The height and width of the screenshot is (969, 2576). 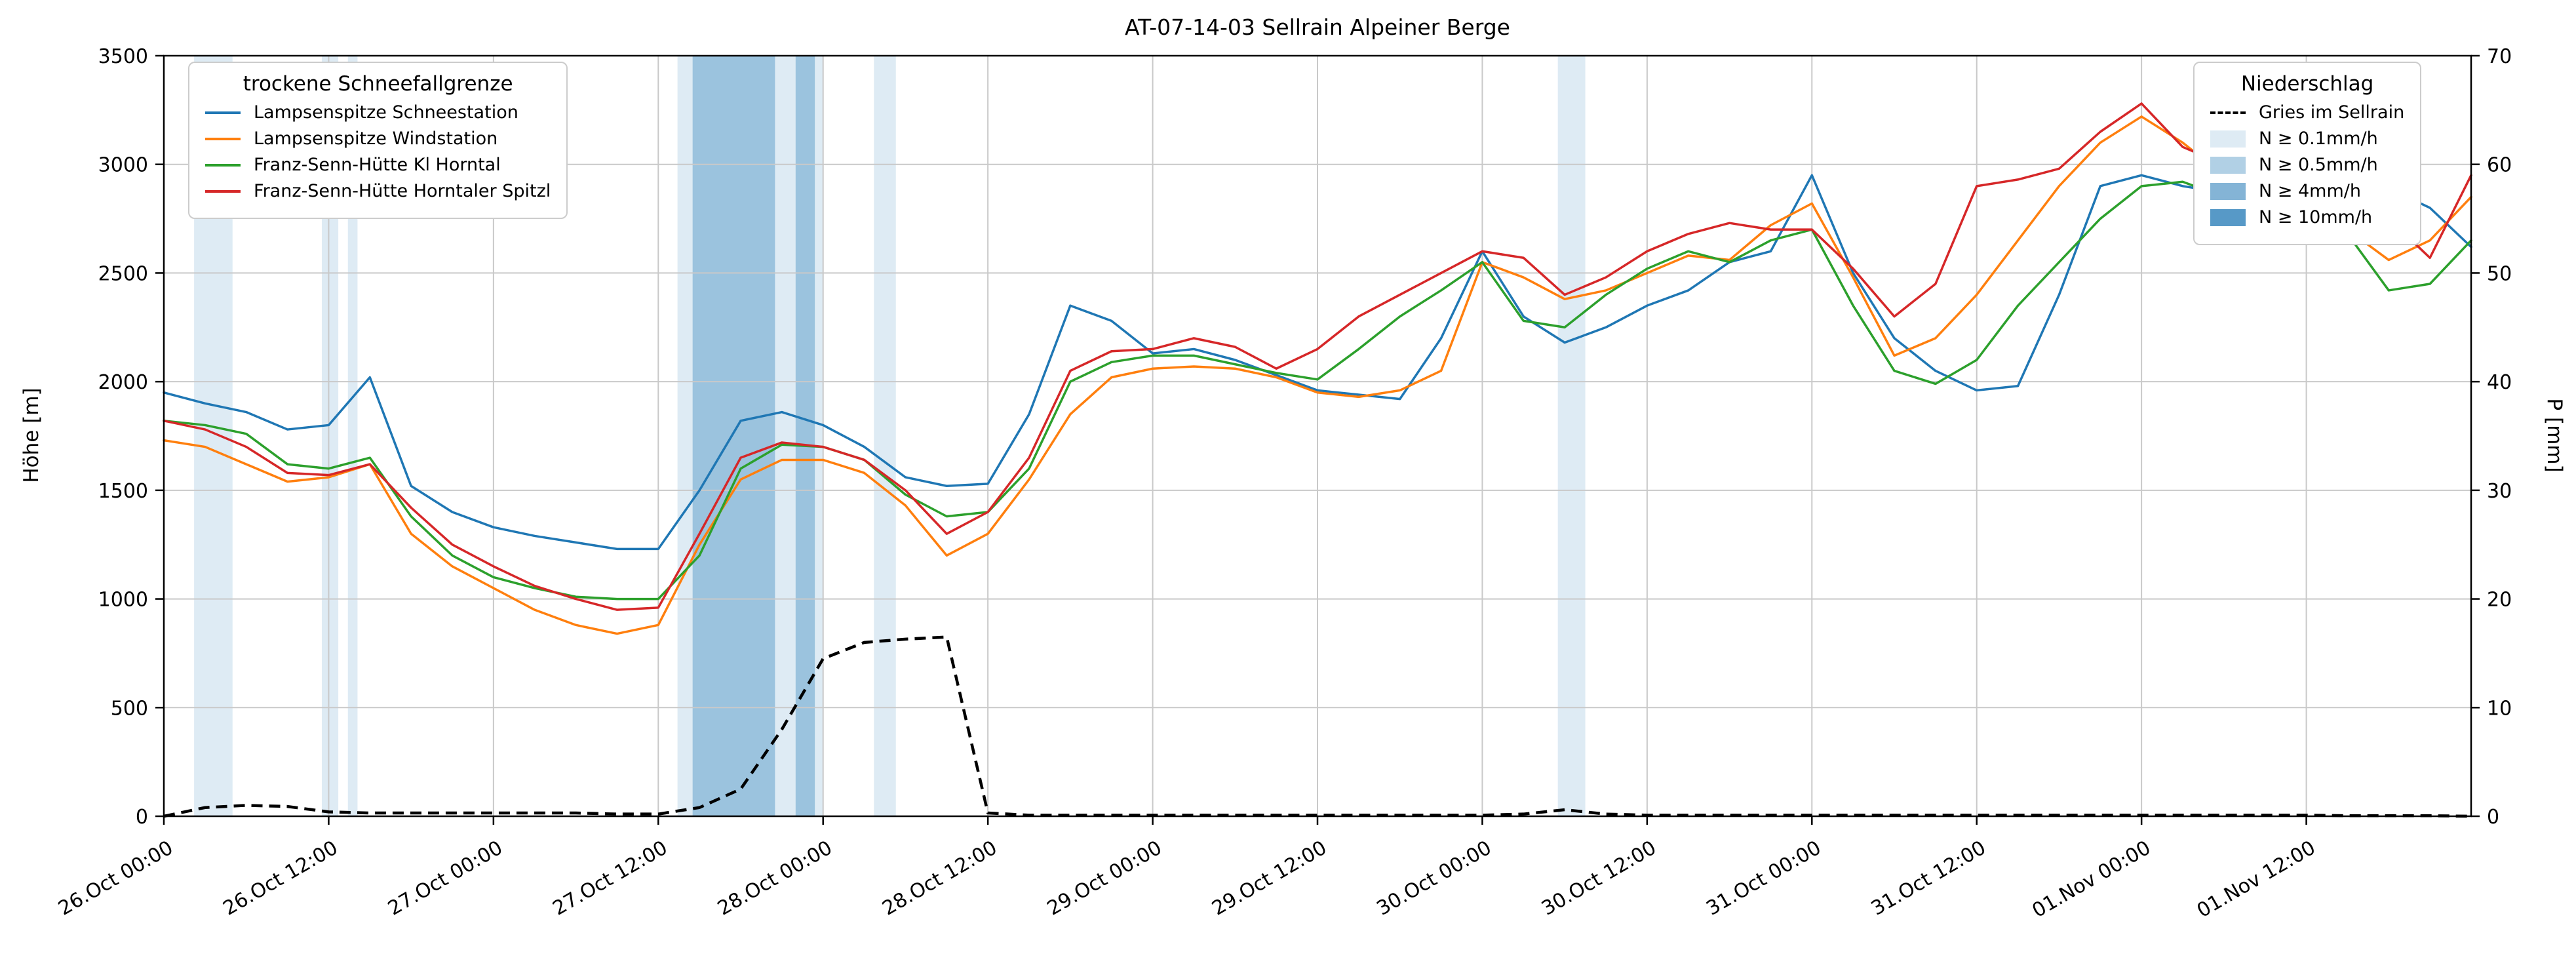 I want to click on x-tick-label: 28.Oct 00:00, so click(x=775, y=878).